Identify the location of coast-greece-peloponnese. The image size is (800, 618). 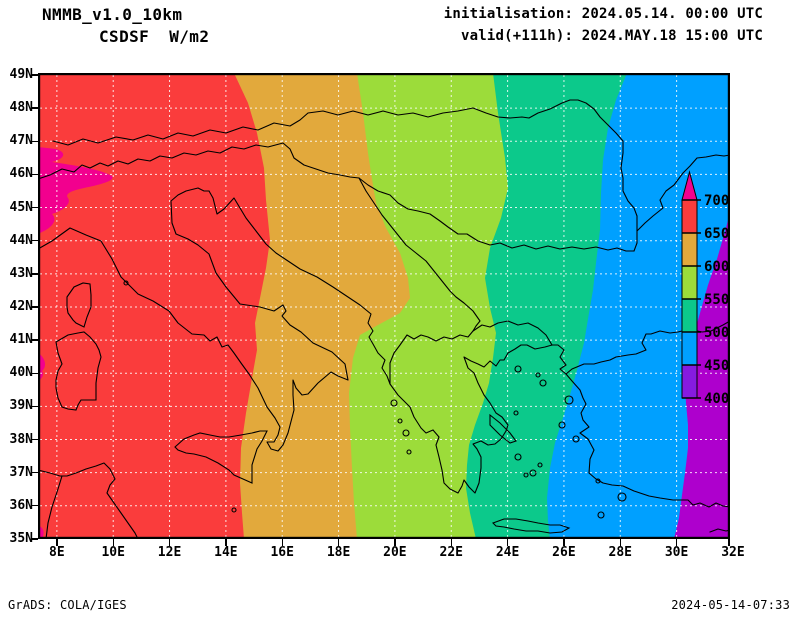
(499, 419).